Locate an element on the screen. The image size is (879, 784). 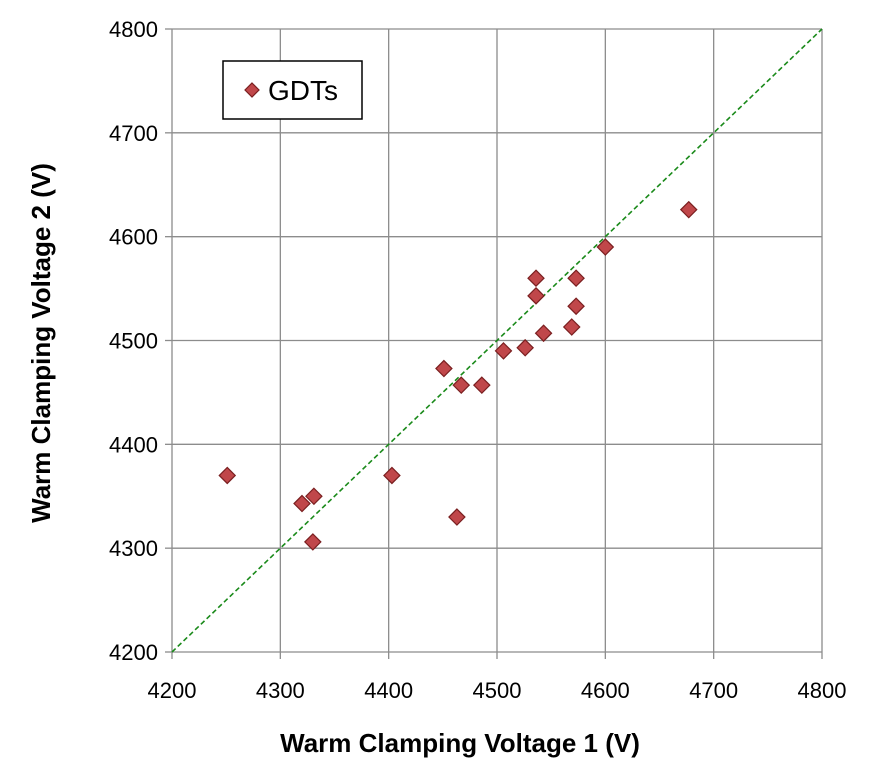
y-tick-label: 4300 is located at coordinates (133, 548).